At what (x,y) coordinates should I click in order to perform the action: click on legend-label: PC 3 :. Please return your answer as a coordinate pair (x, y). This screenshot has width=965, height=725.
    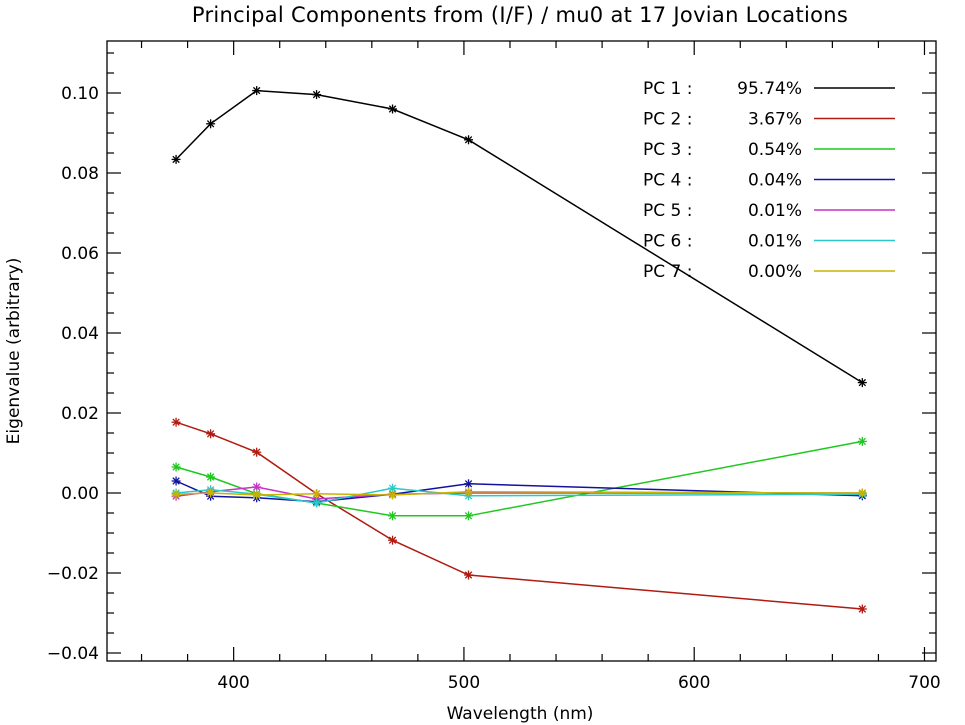
    Looking at the image, I should click on (667, 150).